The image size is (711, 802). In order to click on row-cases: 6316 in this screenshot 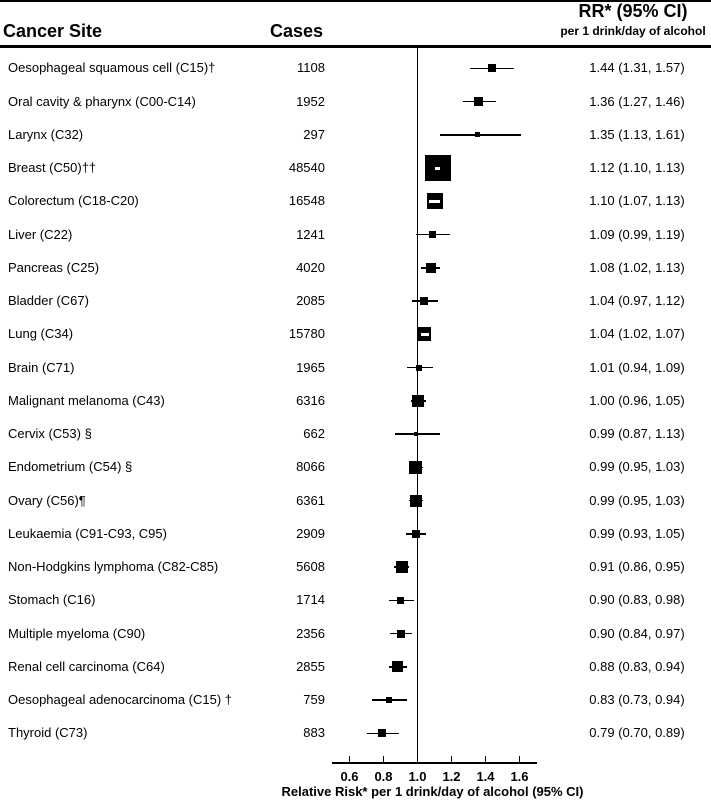, I will do `click(310, 400)`.